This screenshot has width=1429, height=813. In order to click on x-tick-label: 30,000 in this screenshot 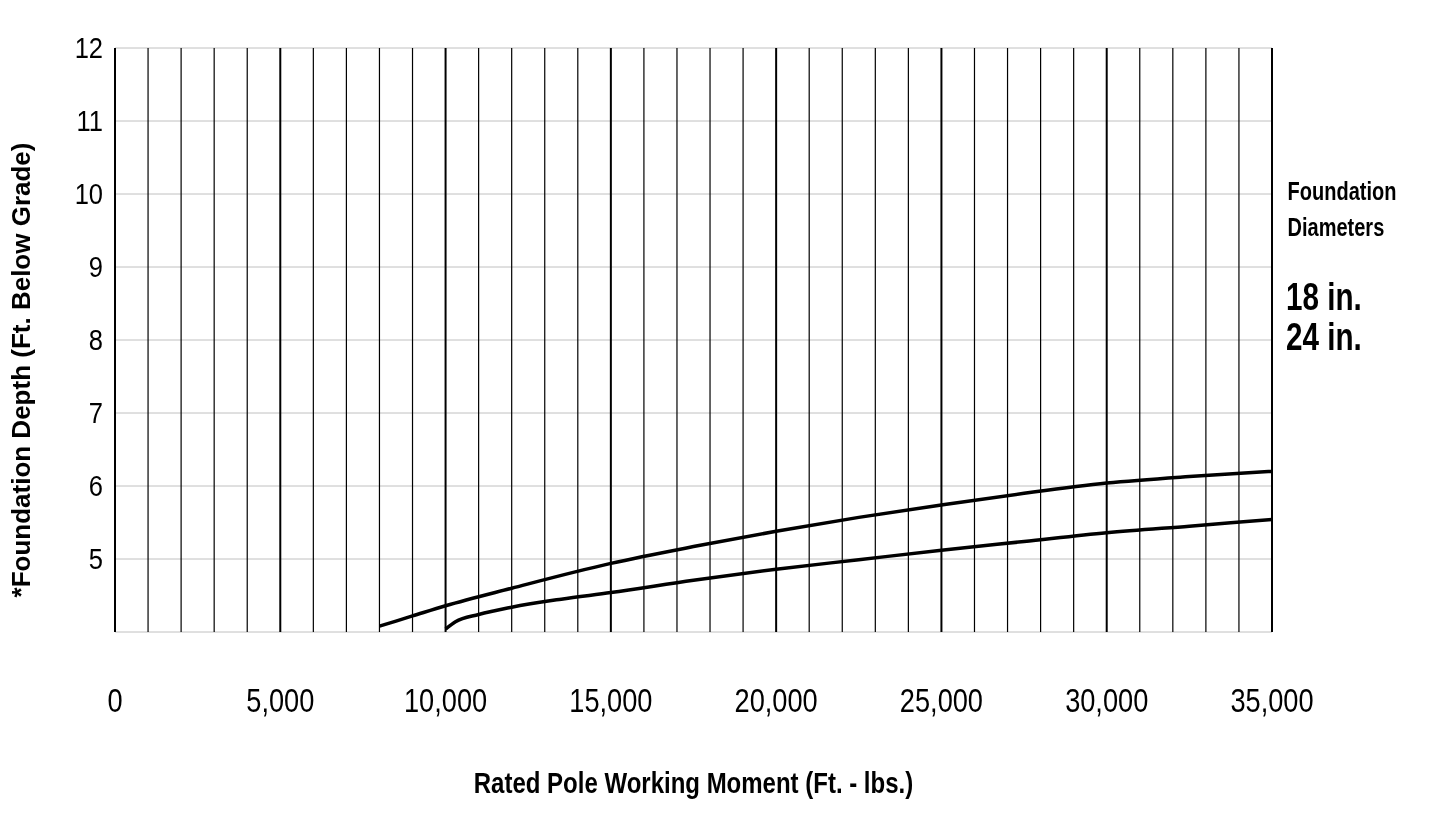, I will do `click(1107, 700)`.